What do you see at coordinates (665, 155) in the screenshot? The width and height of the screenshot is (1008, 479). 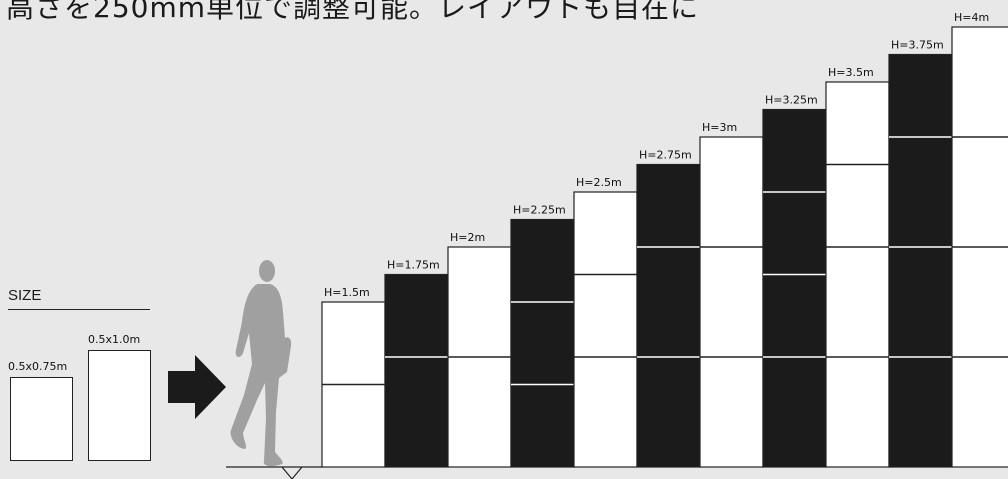 I see `column-height-label: H=2.75m` at bounding box center [665, 155].